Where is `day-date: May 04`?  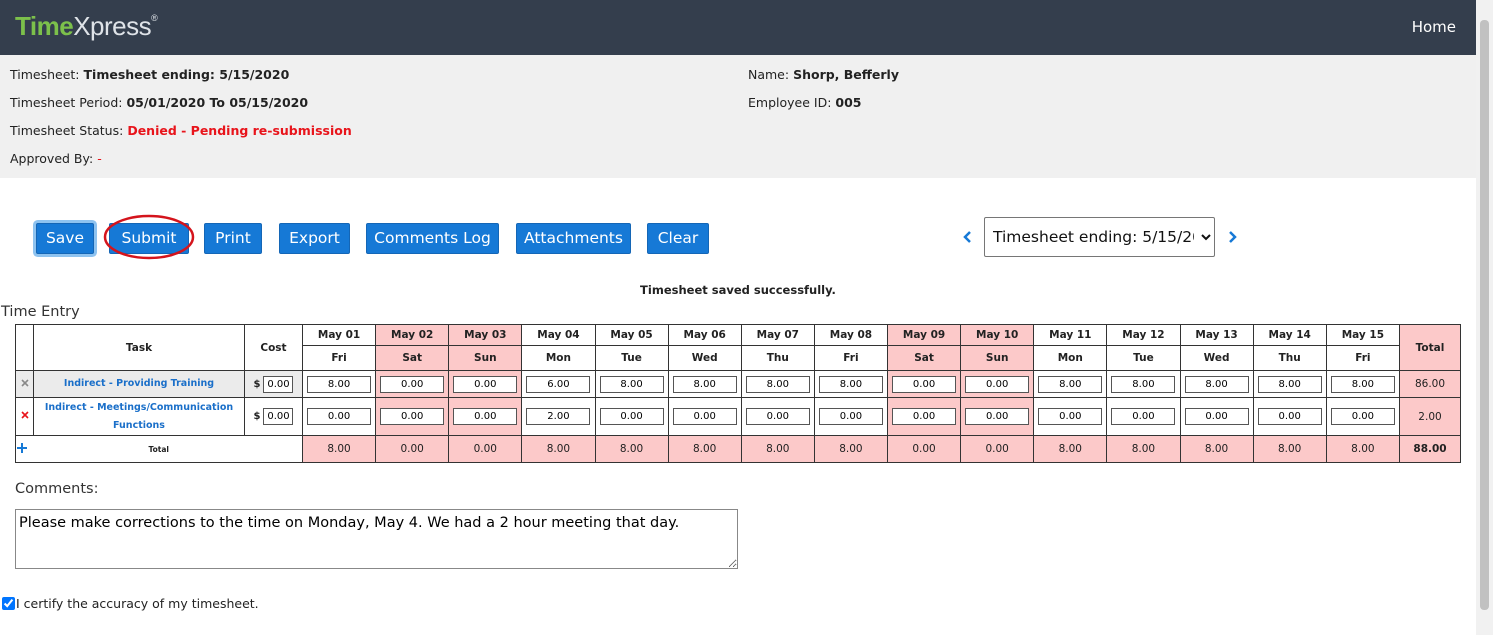
day-date: May 04 is located at coordinates (558, 335).